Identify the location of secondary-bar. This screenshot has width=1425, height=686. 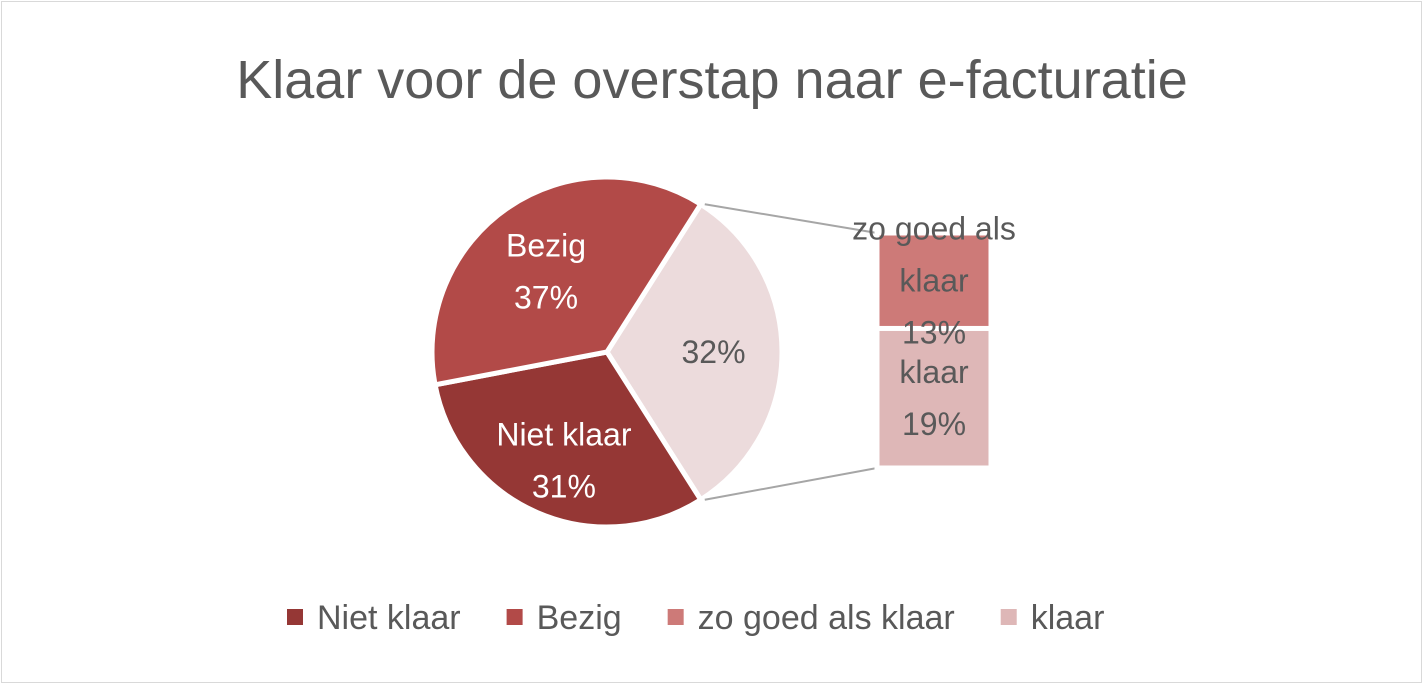
(934, 350).